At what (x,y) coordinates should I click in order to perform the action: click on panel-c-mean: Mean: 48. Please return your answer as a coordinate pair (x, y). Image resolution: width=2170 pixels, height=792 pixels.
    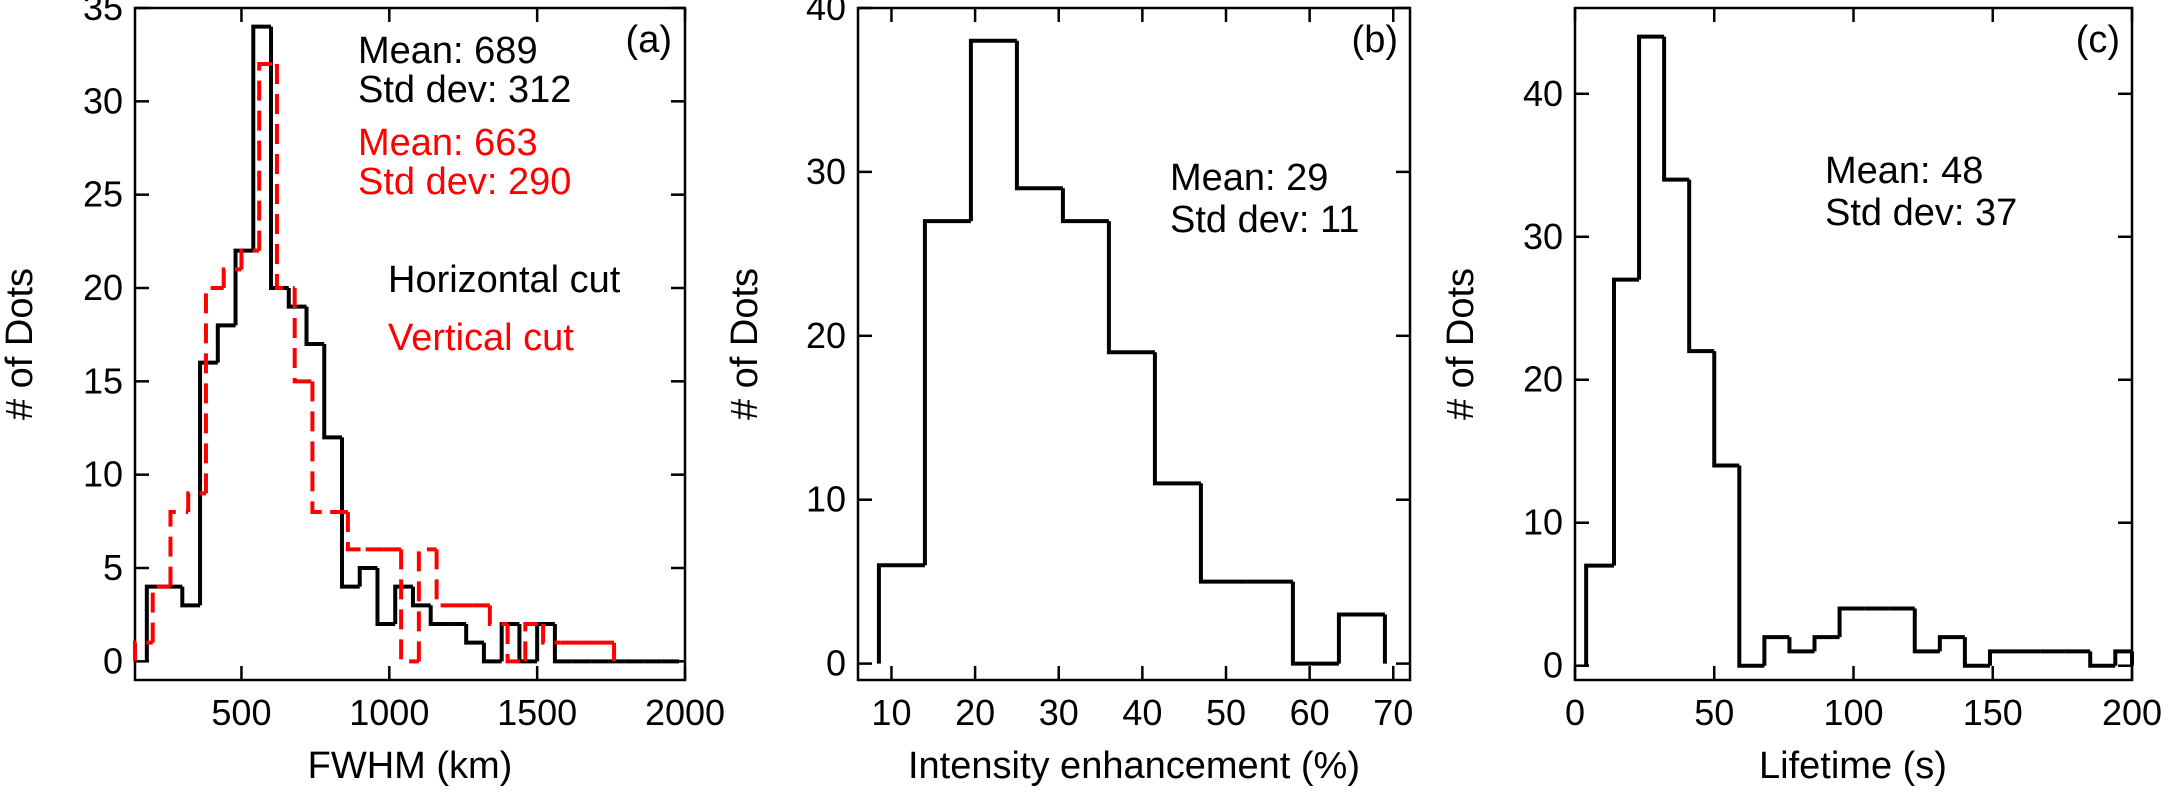
    Looking at the image, I should click on (1904, 171).